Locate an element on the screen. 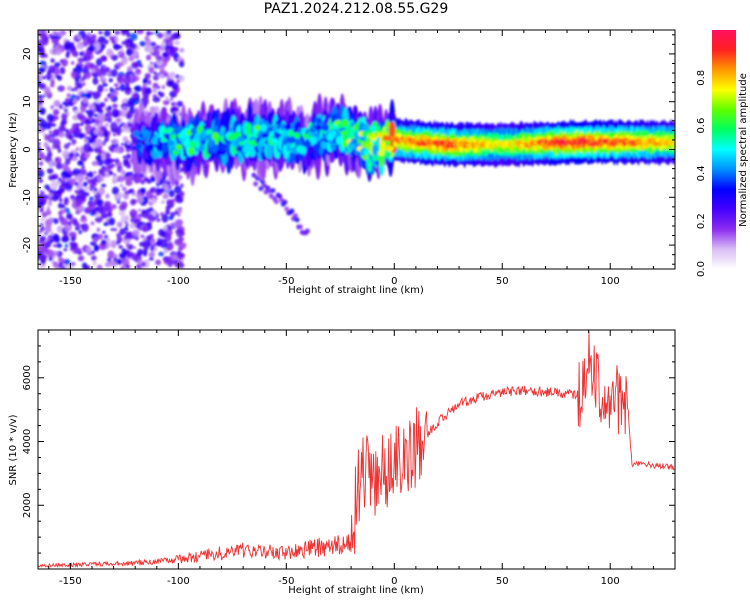 The height and width of the screenshot is (600, 750). snr-x-axis-label: Height of straight line (km) is located at coordinates (356, 590).